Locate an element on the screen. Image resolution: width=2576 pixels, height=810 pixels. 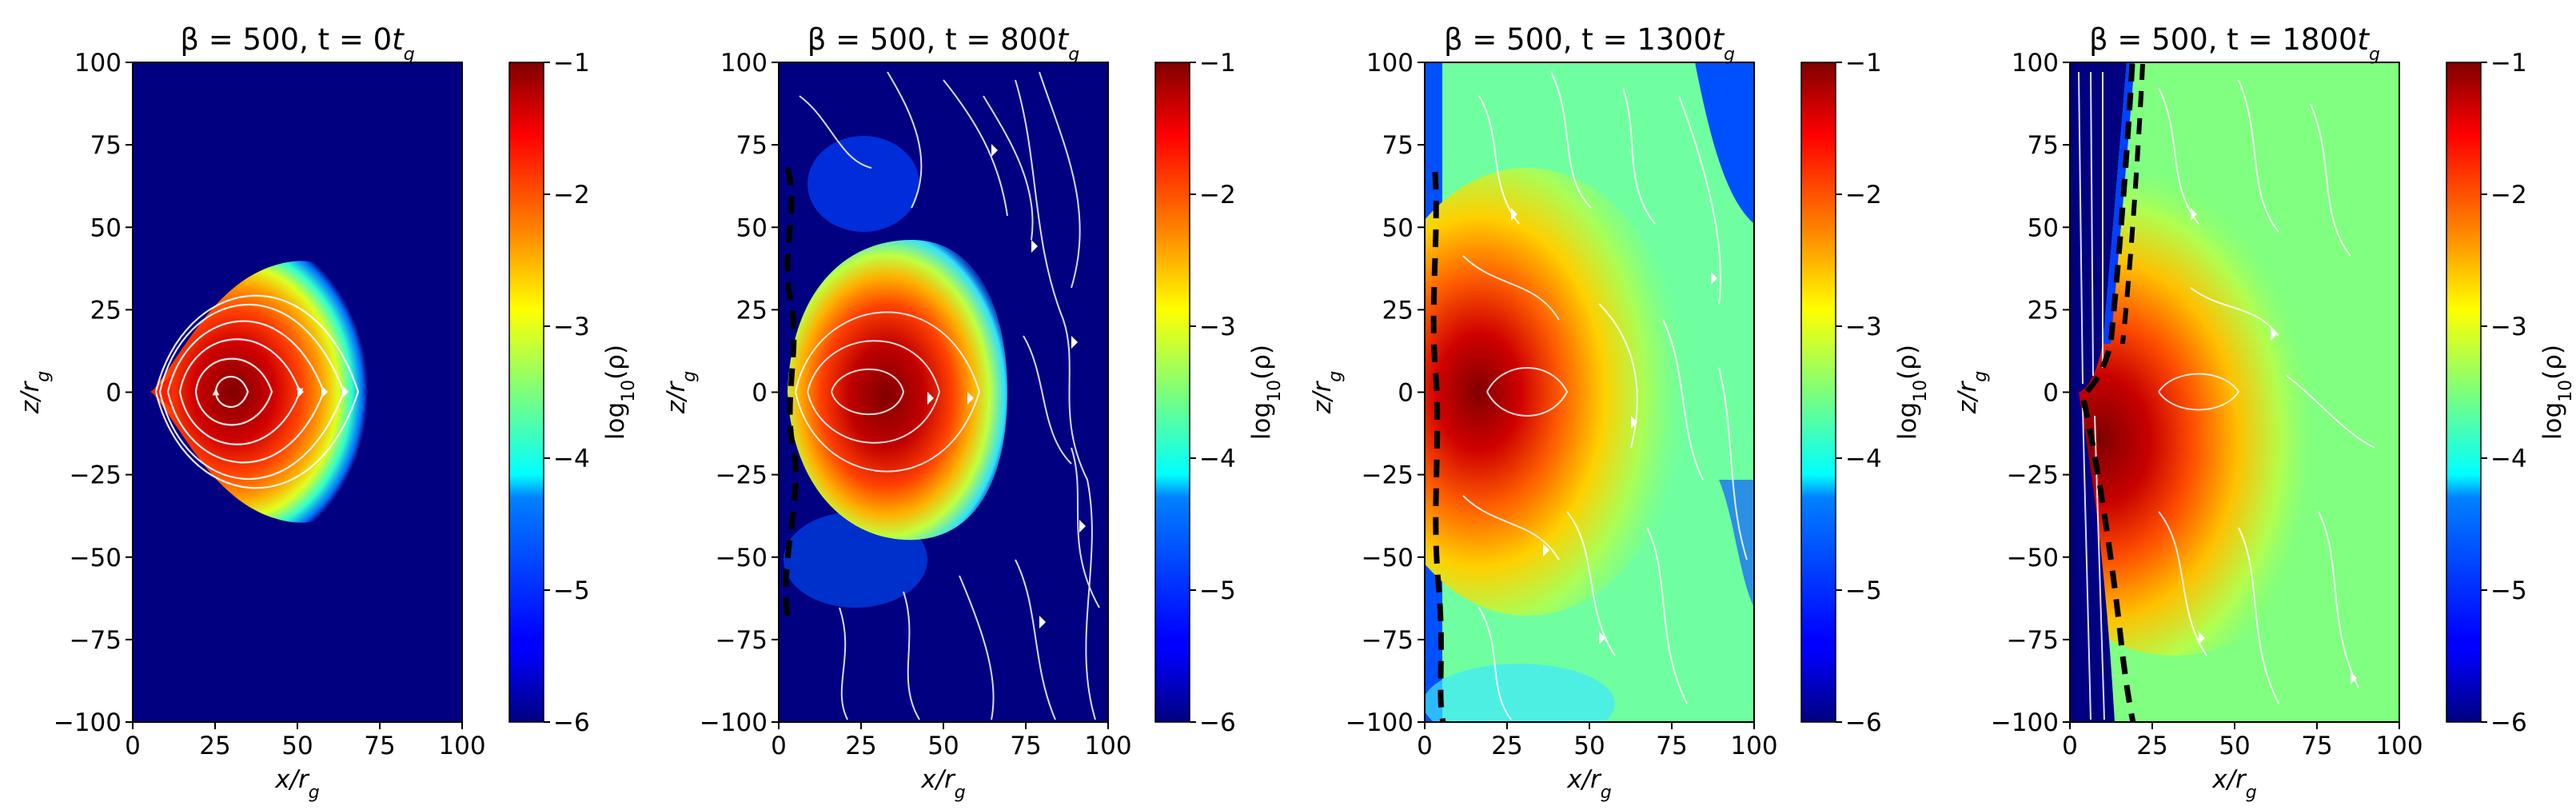
panel-2-right-lobe-bottom is located at coordinates (1736, 544).